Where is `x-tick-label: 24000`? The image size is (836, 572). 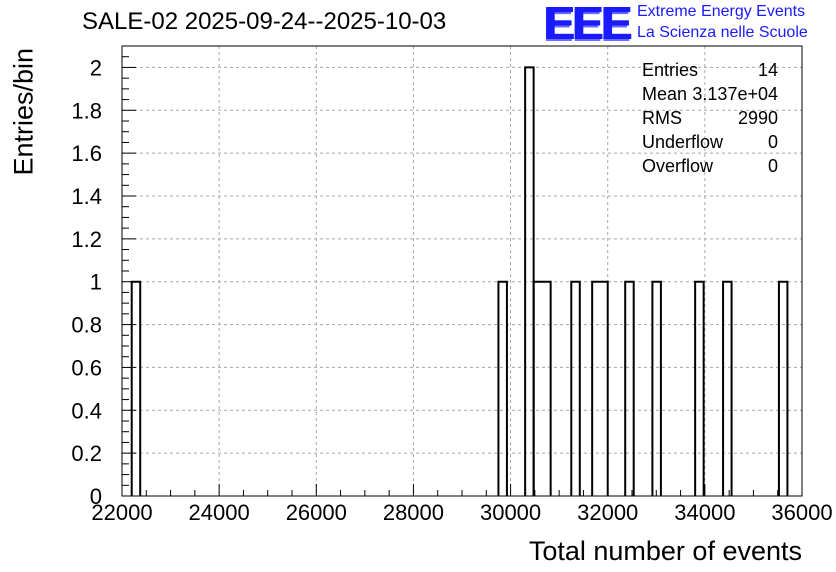 x-tick-label: 24000 is located at coordinates (219, 512).